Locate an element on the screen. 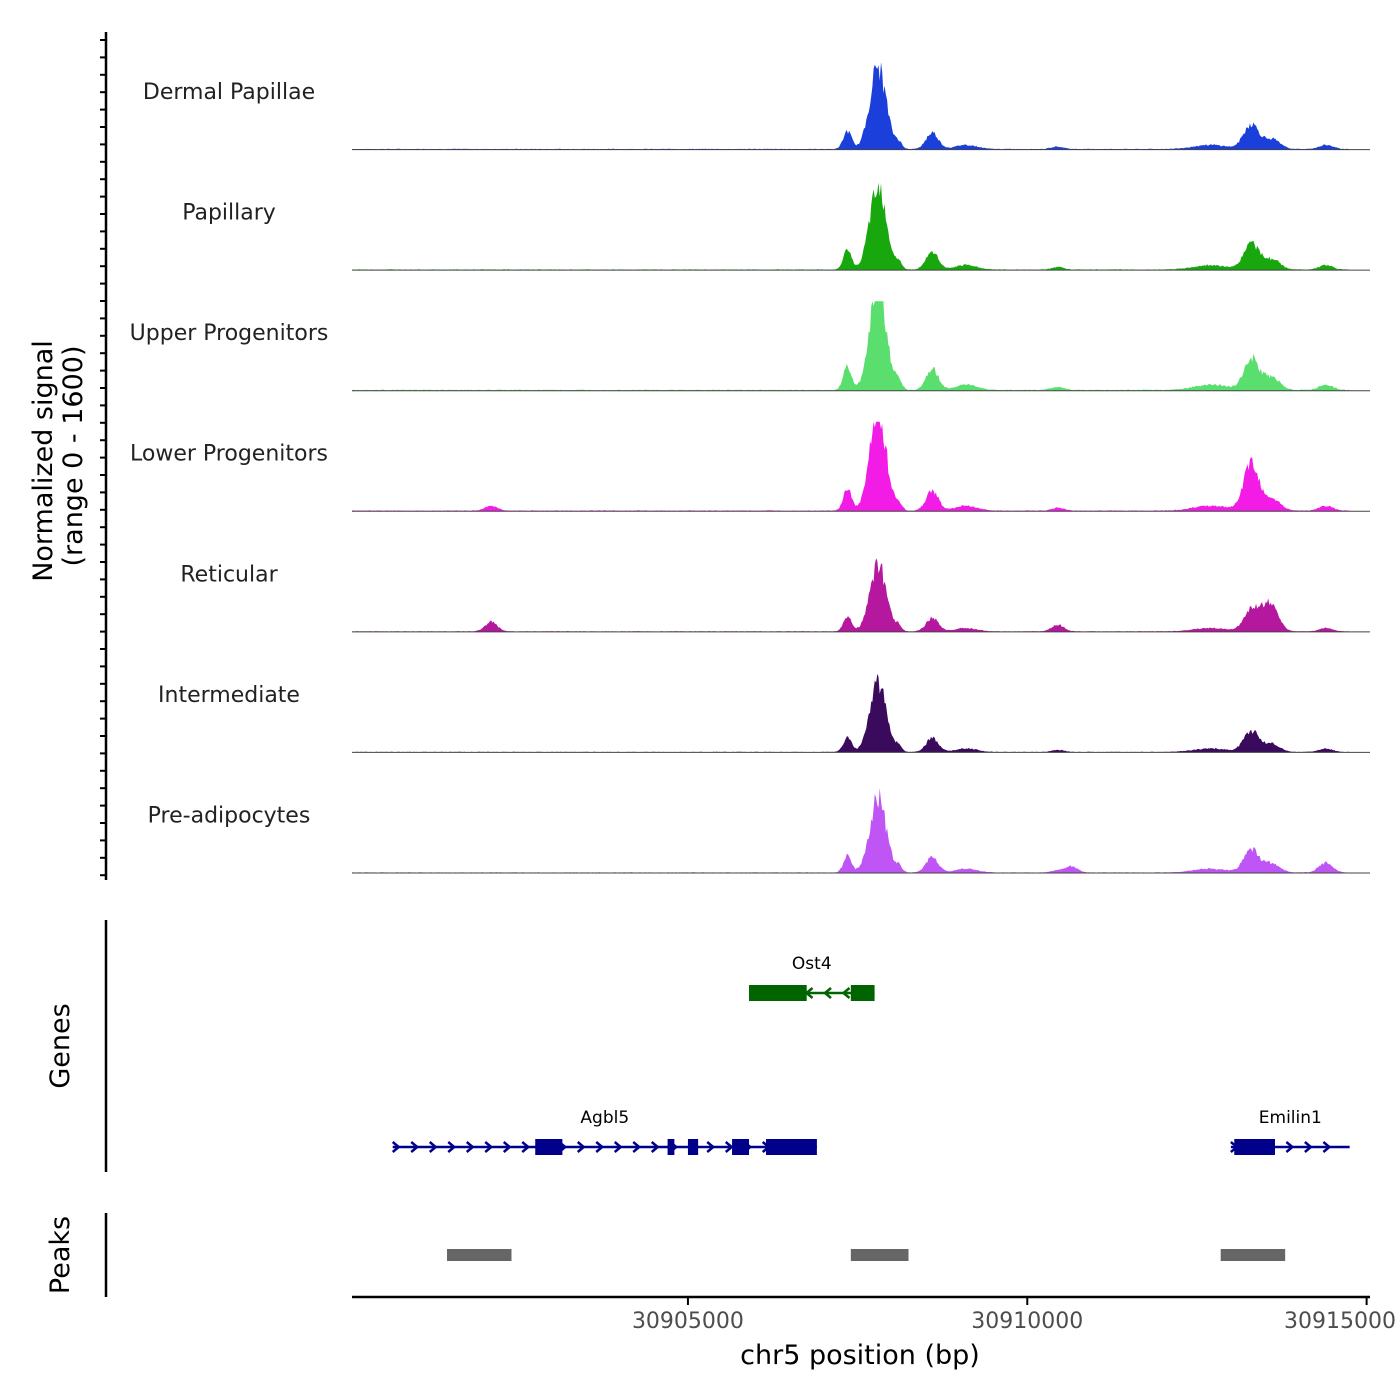  gene-label-ost4: Ost4 is located at coordinates (812, 964).